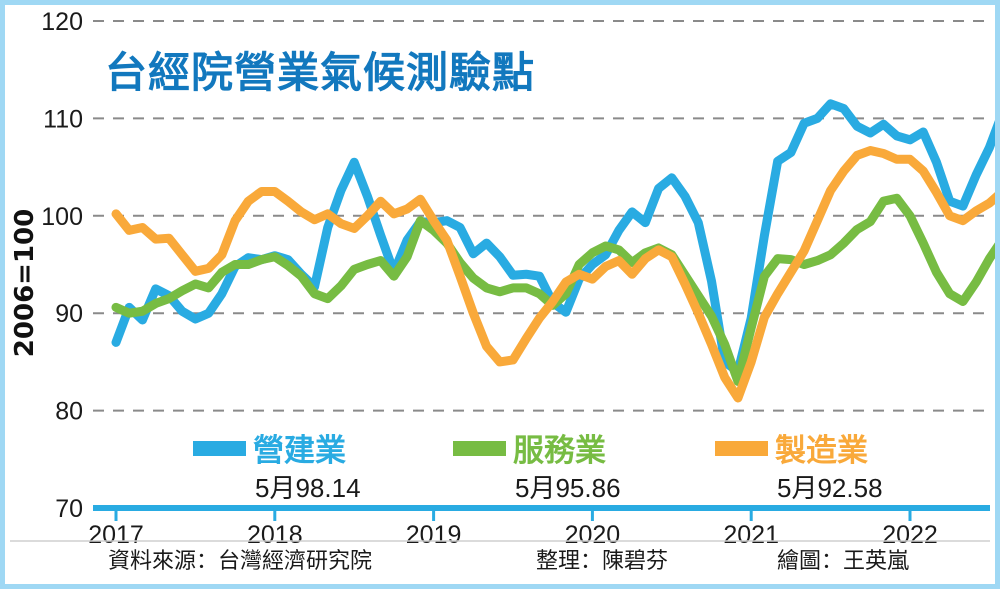 This screenshot has width=1000, height=589. What do you see at coordinates (434, 535) in the screenshot?
I see `x-tick-label: 2019` at bounding box center [434, 535].